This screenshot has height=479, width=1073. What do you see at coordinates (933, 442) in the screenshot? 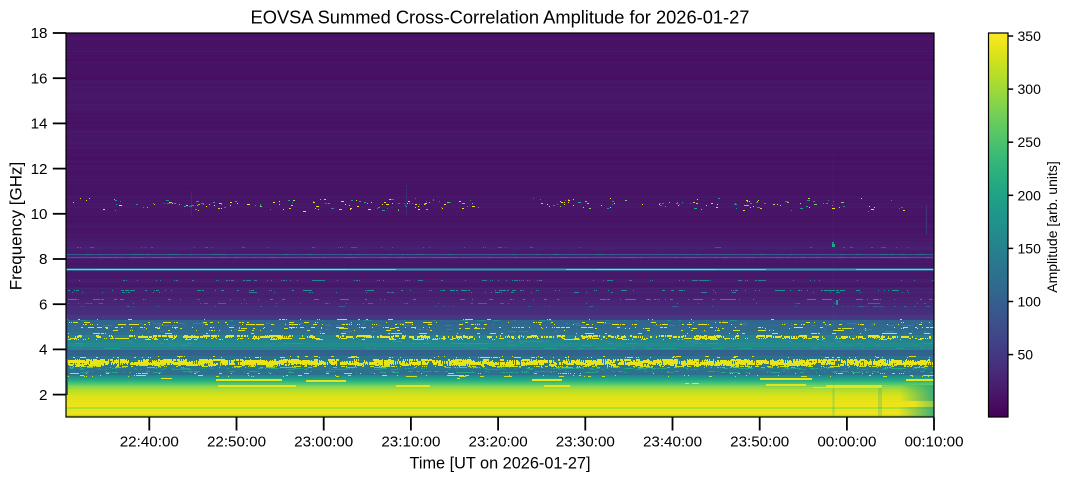
I see `svg-text: 00:10:00` at bounding box center [933, 442].